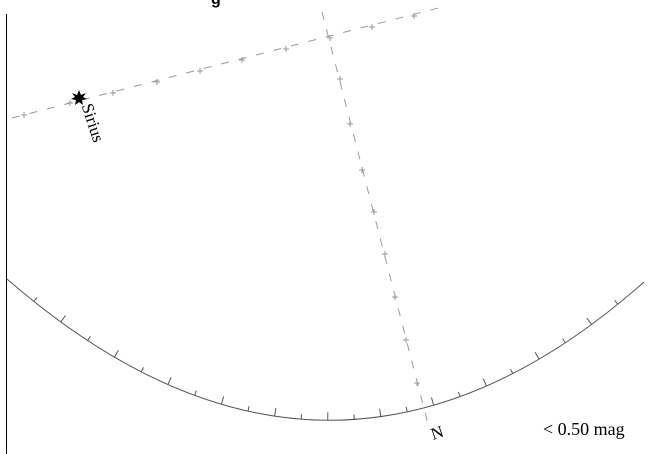 Image resolution: width=649 pixels, height=454 pixels. Describe the element at coordinates (93, 123) in the screenshot. I see `star-label: Sirius` at that location.